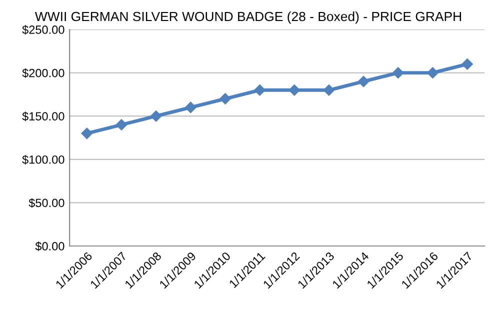  Describe the element at coordinates (43, 159) in the screenshot. I see `y-tick-label: $100.00` at that location.